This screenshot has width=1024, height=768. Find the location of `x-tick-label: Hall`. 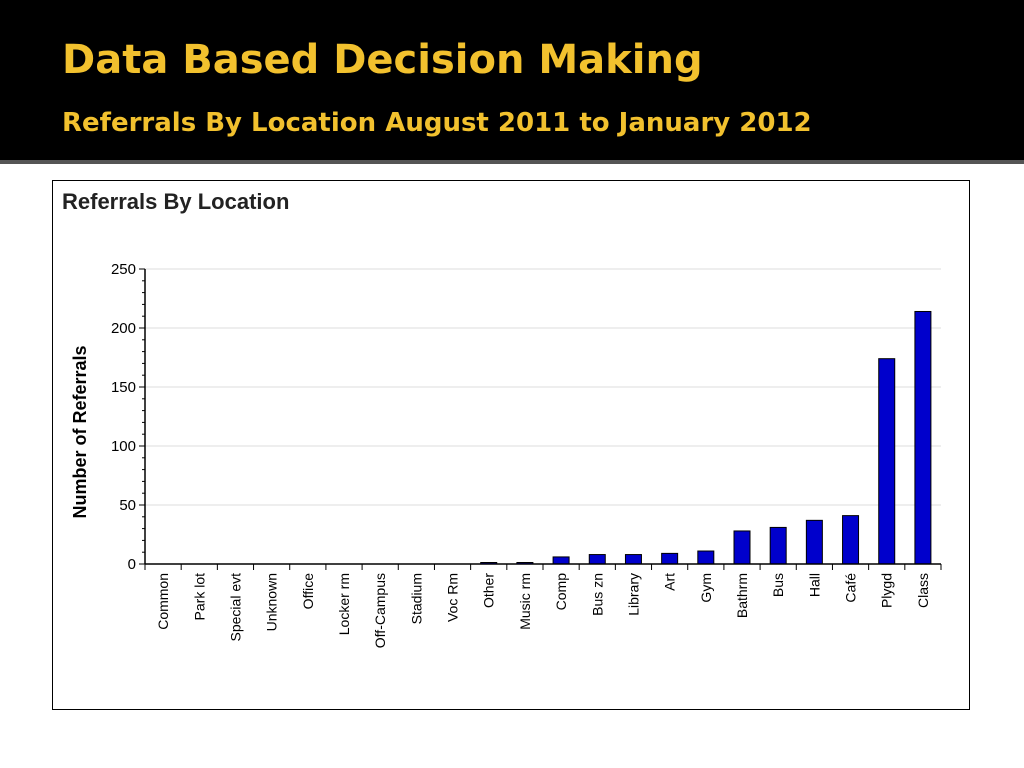

x-tick-label: Hall is located at coordinates (814, 585).